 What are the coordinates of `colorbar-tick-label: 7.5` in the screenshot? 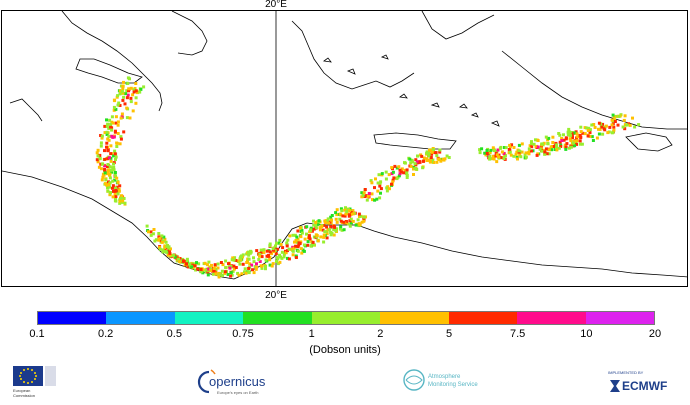 It's located at (518, 334).